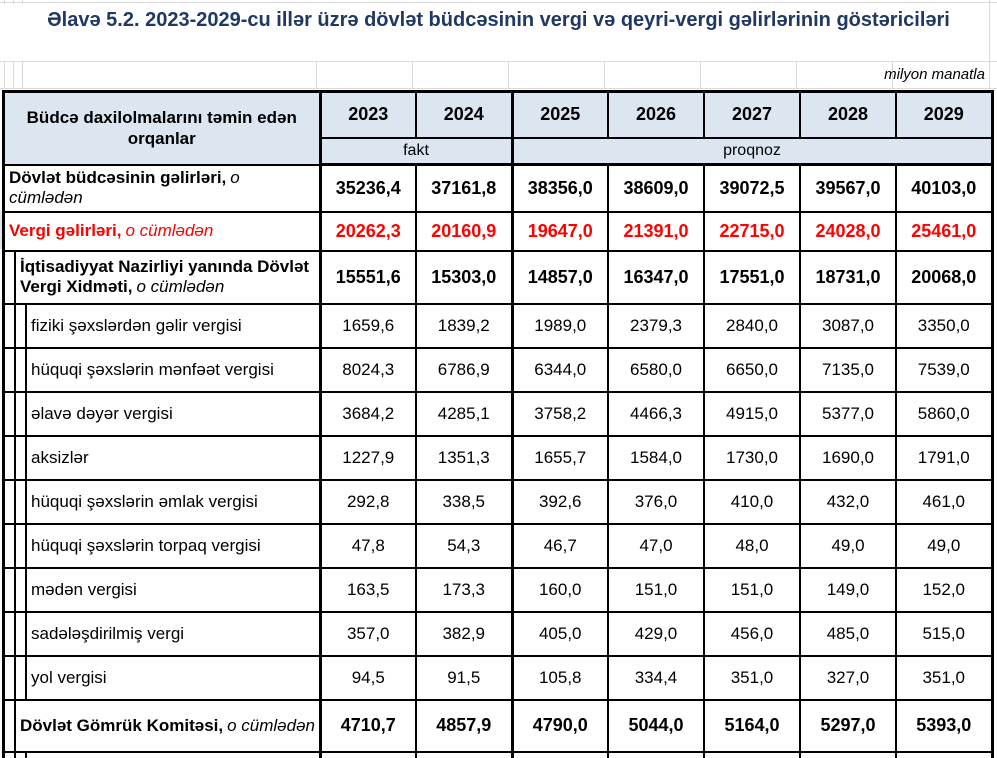  What do you see at coordinates (848, 413) in the screenshot?
I see `value-cell: 5377,0` at bounding box center [848, 413].